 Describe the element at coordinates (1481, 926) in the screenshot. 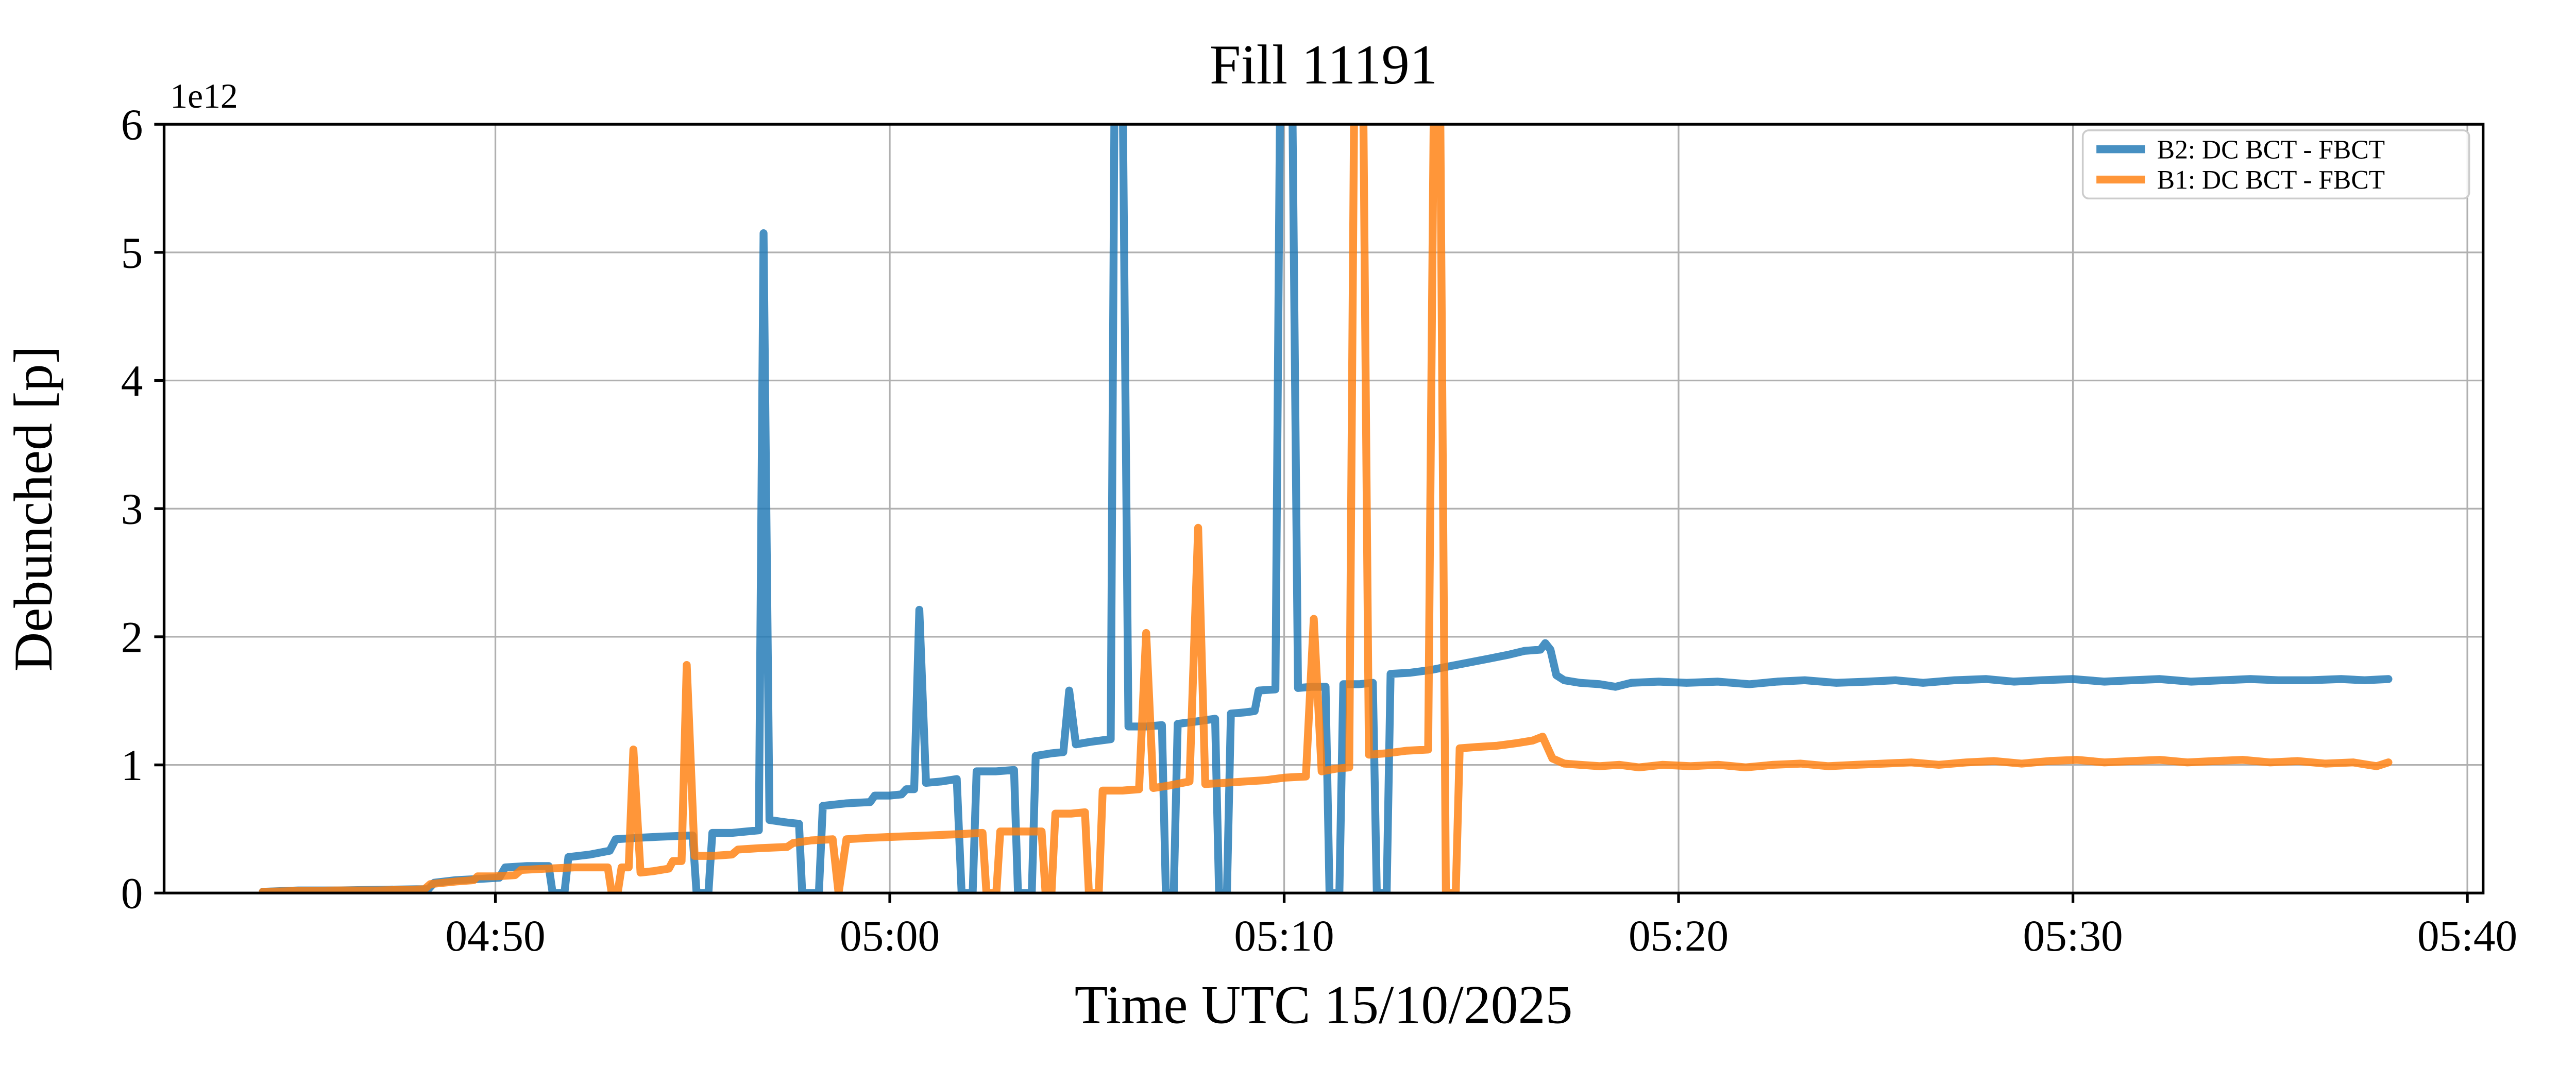

I see `x-axis: 04:50 05:00 05:10 05:20 05:30 05:40` at that location.